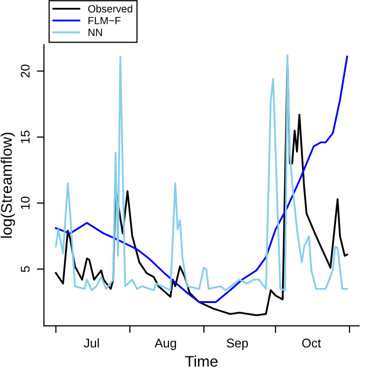 Image resolution: width=382 pixels, height=382 pixels. What do you see at coordinates (110, 8) in the screenshot?
I see `legend-label: Observed` at bounding box center [110, 8].